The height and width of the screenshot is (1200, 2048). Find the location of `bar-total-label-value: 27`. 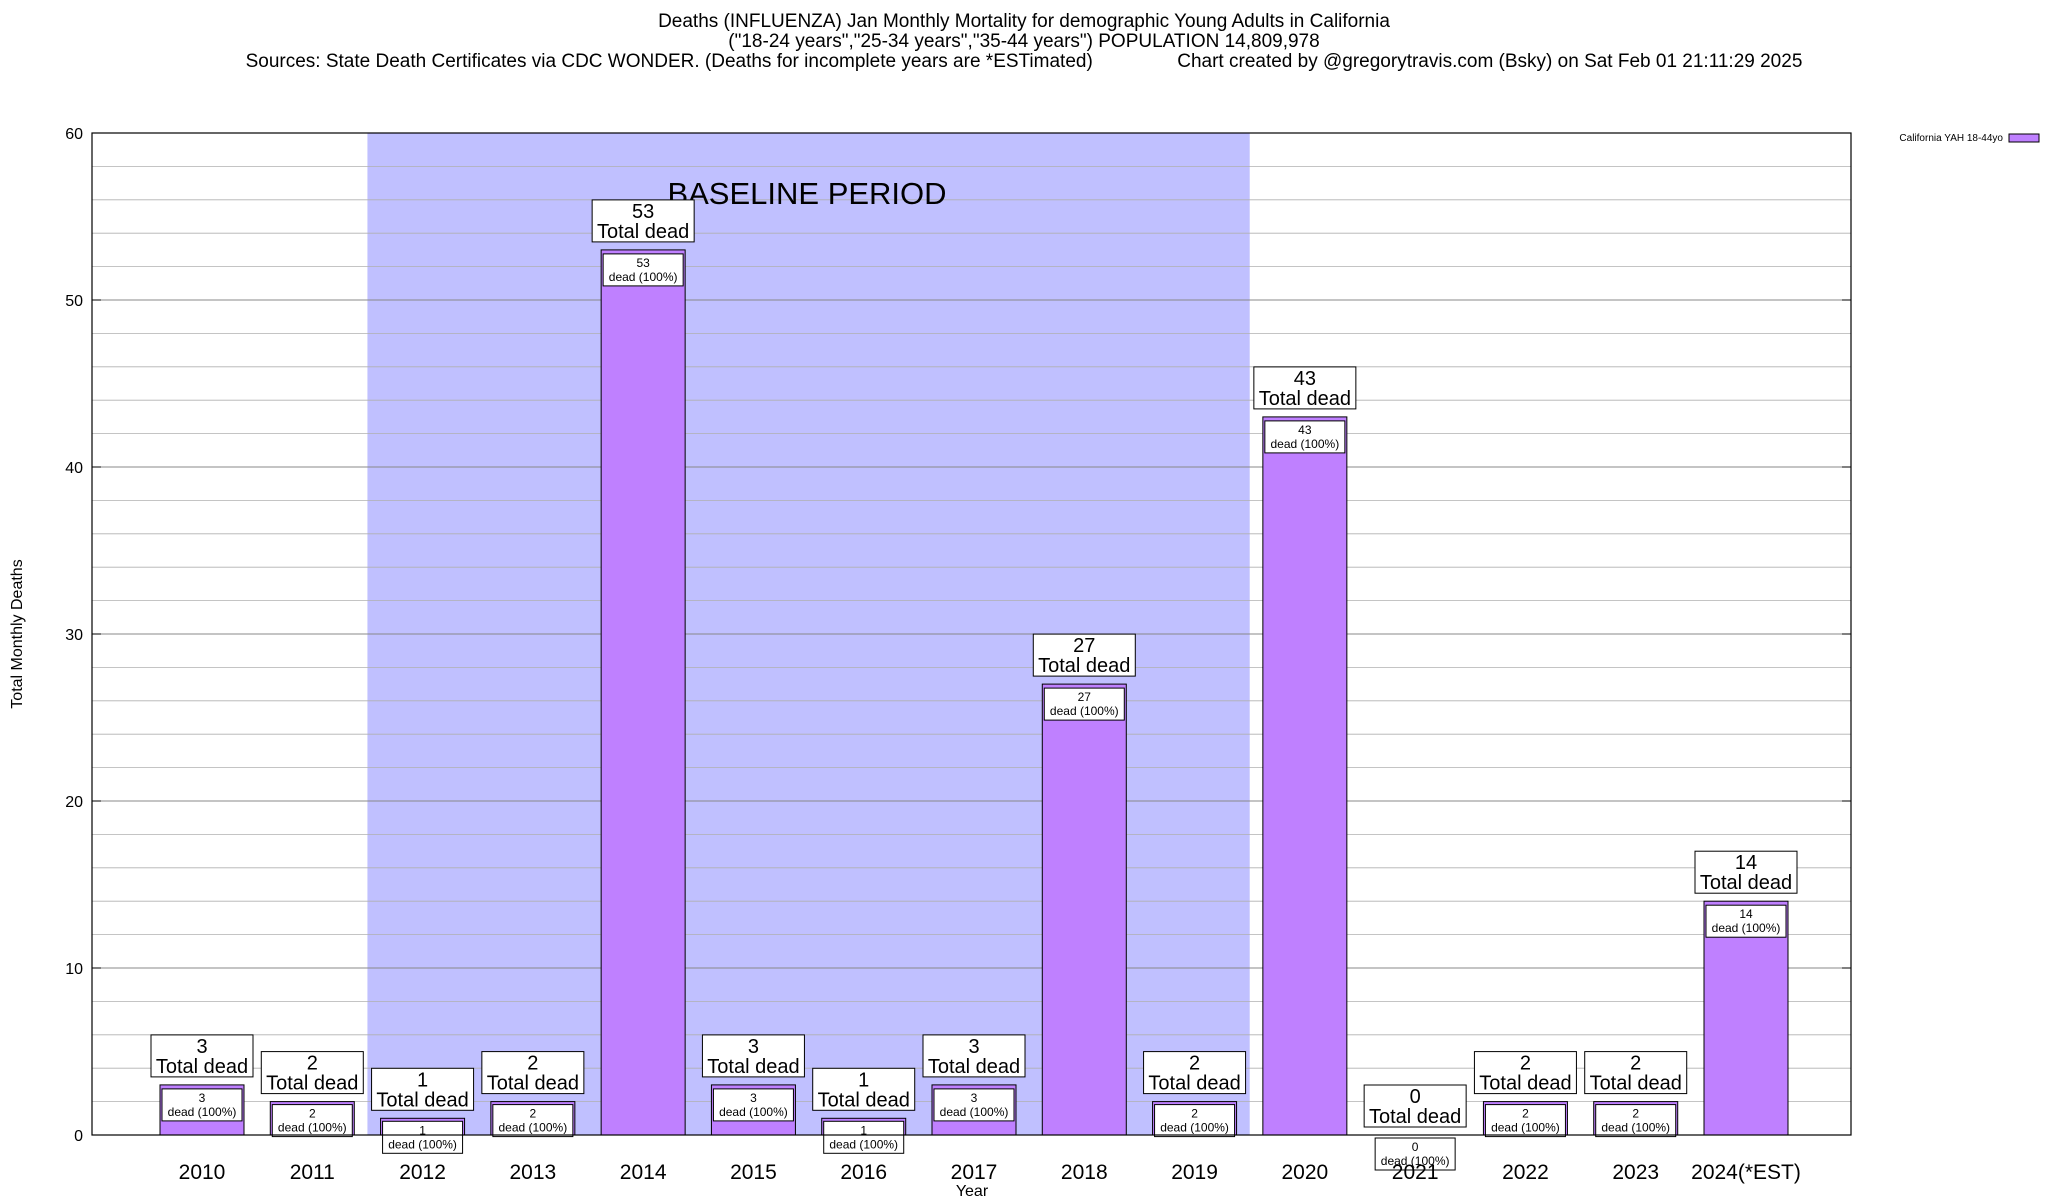

bar-total-label-value: 27 is located at coordinates (1084, 646).